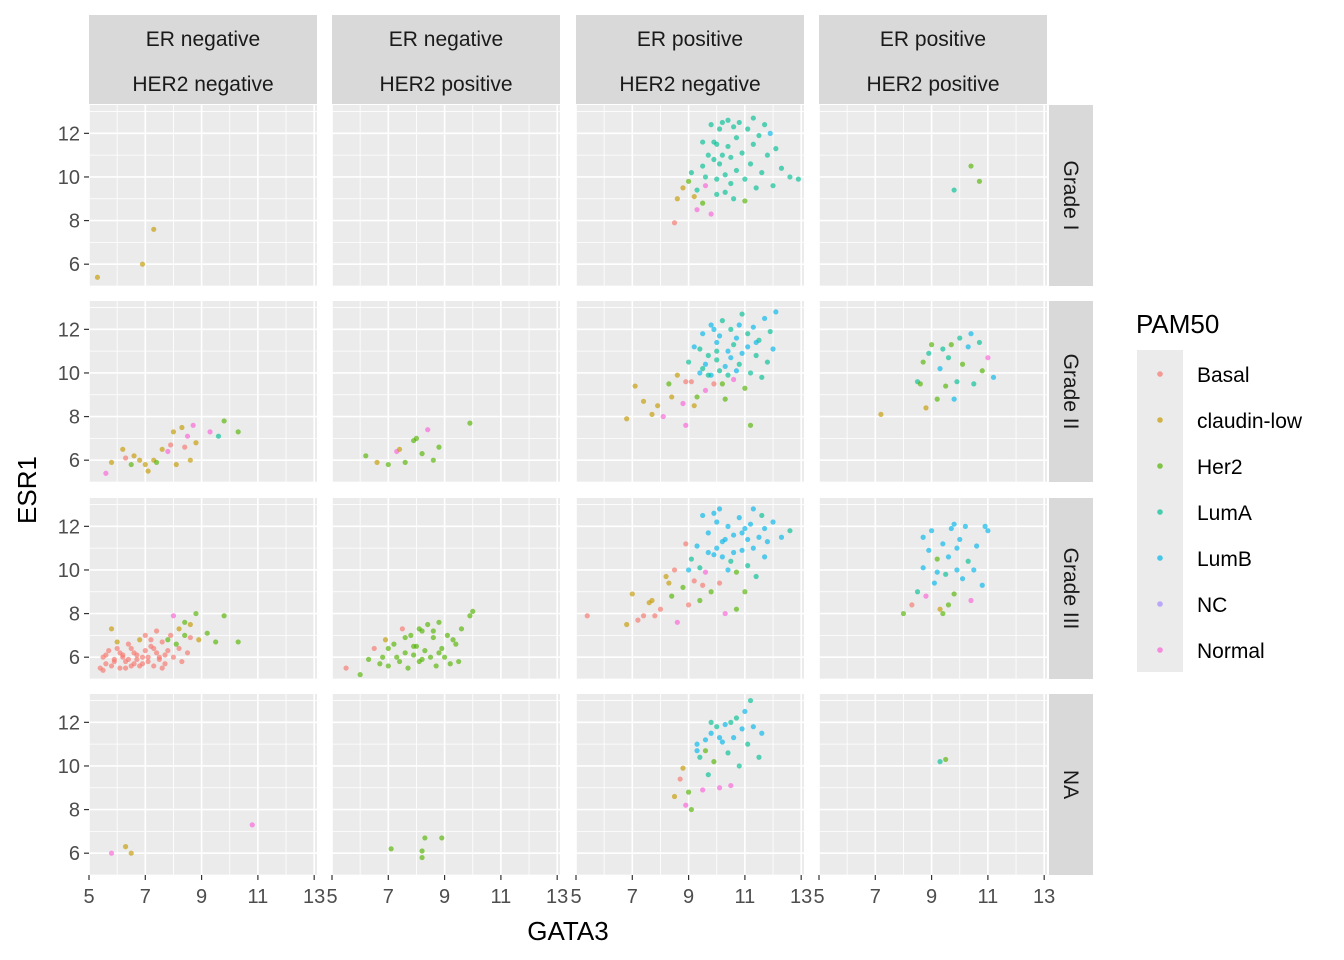  I want to click on legend-label: LumA, so click(1224, 513).